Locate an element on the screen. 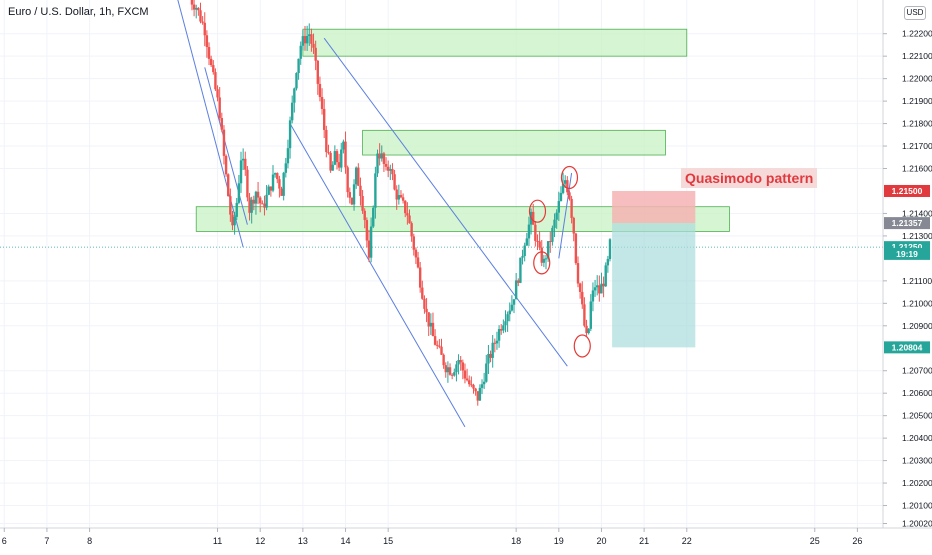 The image size is (932, 555). price-tick-label: 1.22200 is located at coordinates (917, 34).